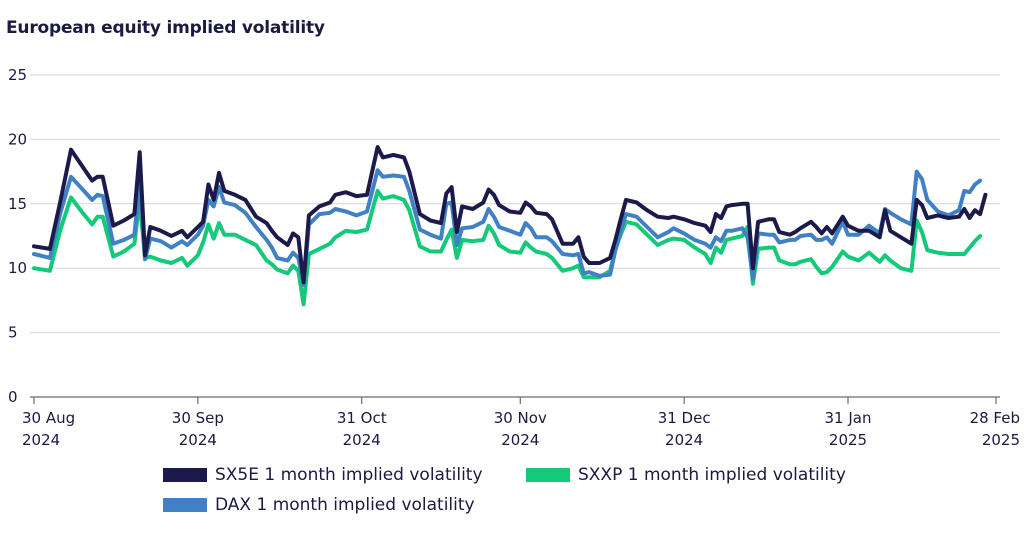 Image resolution: width=1024 pixels, height=542 pixels. What do you see at coordinates (548, 475) in the screenshot?
I see `legend-swatch-sxxp` at bounding box center [548, 475].